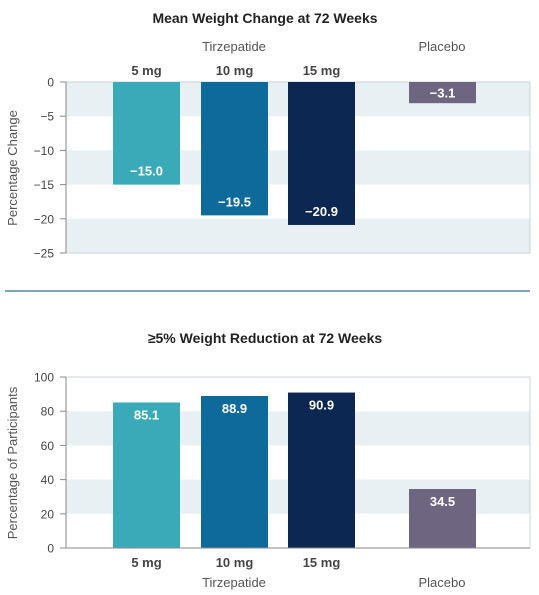 The image size is (539, 595). I want to click on y-tick-label: 100, so click(44, 378).